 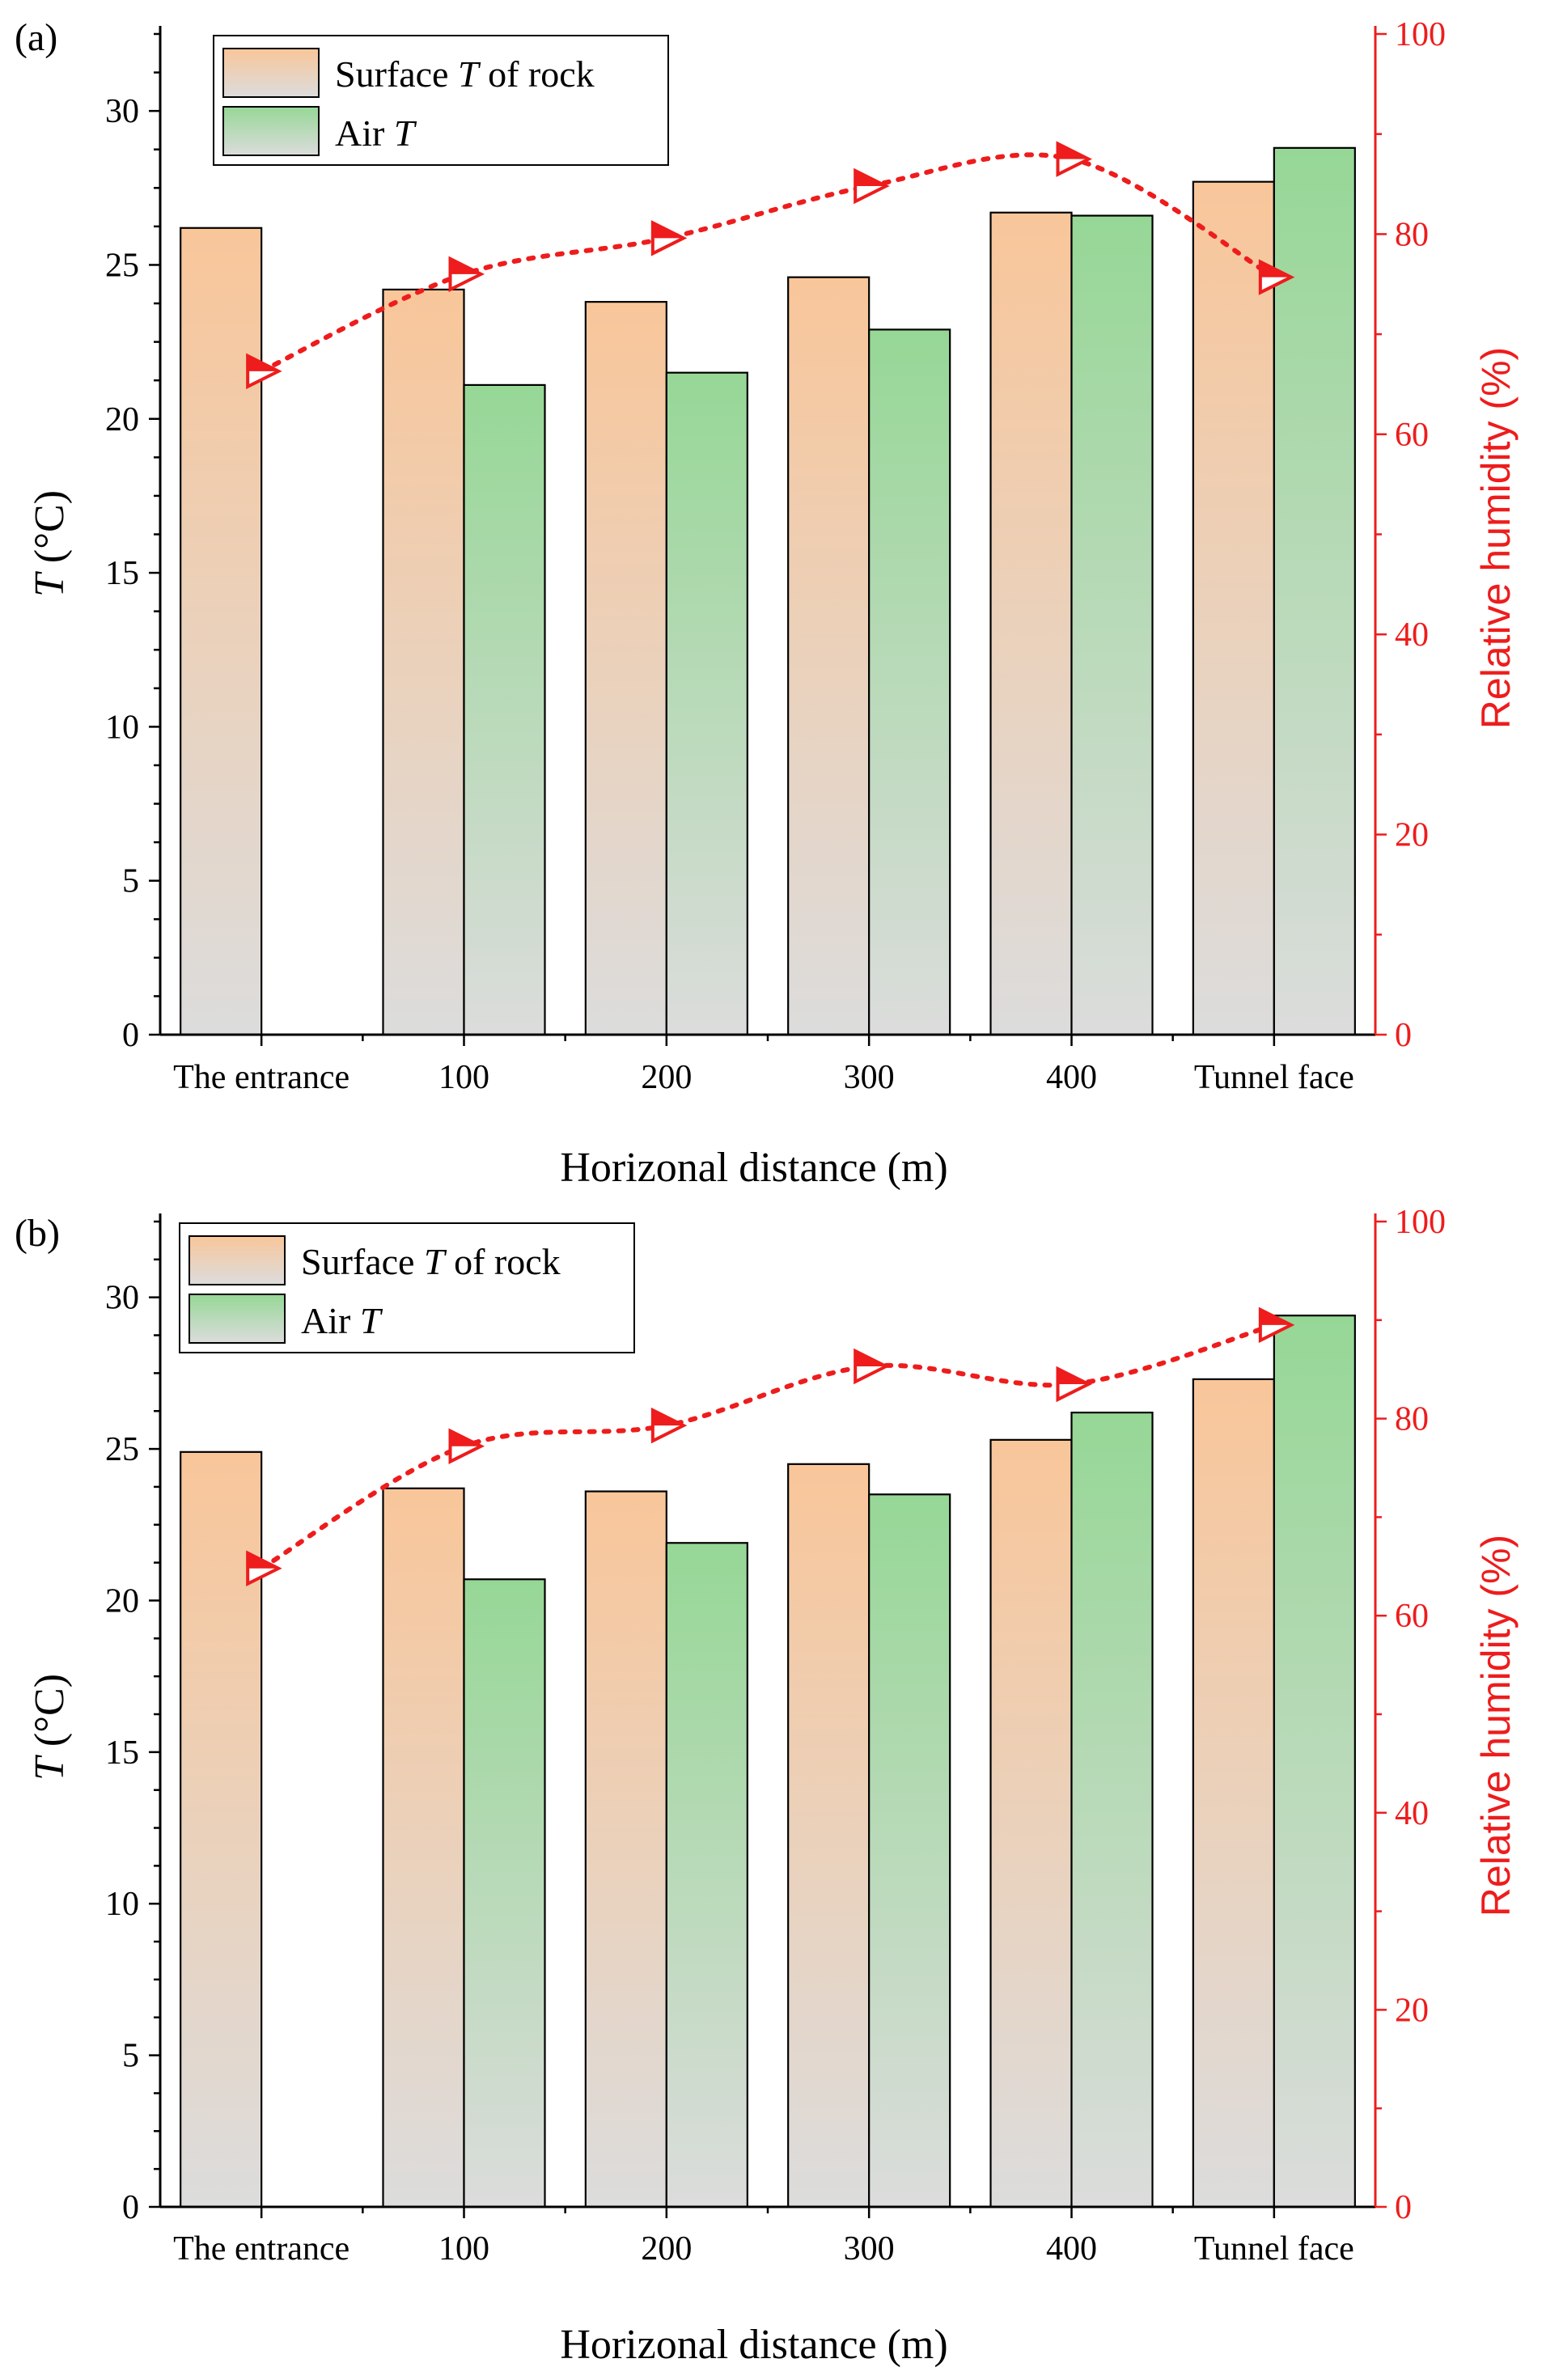 What do you see at coordinates (36, 37) in the screenshot?
I see `panel-label: (a)` at bounding box center [36, 37].